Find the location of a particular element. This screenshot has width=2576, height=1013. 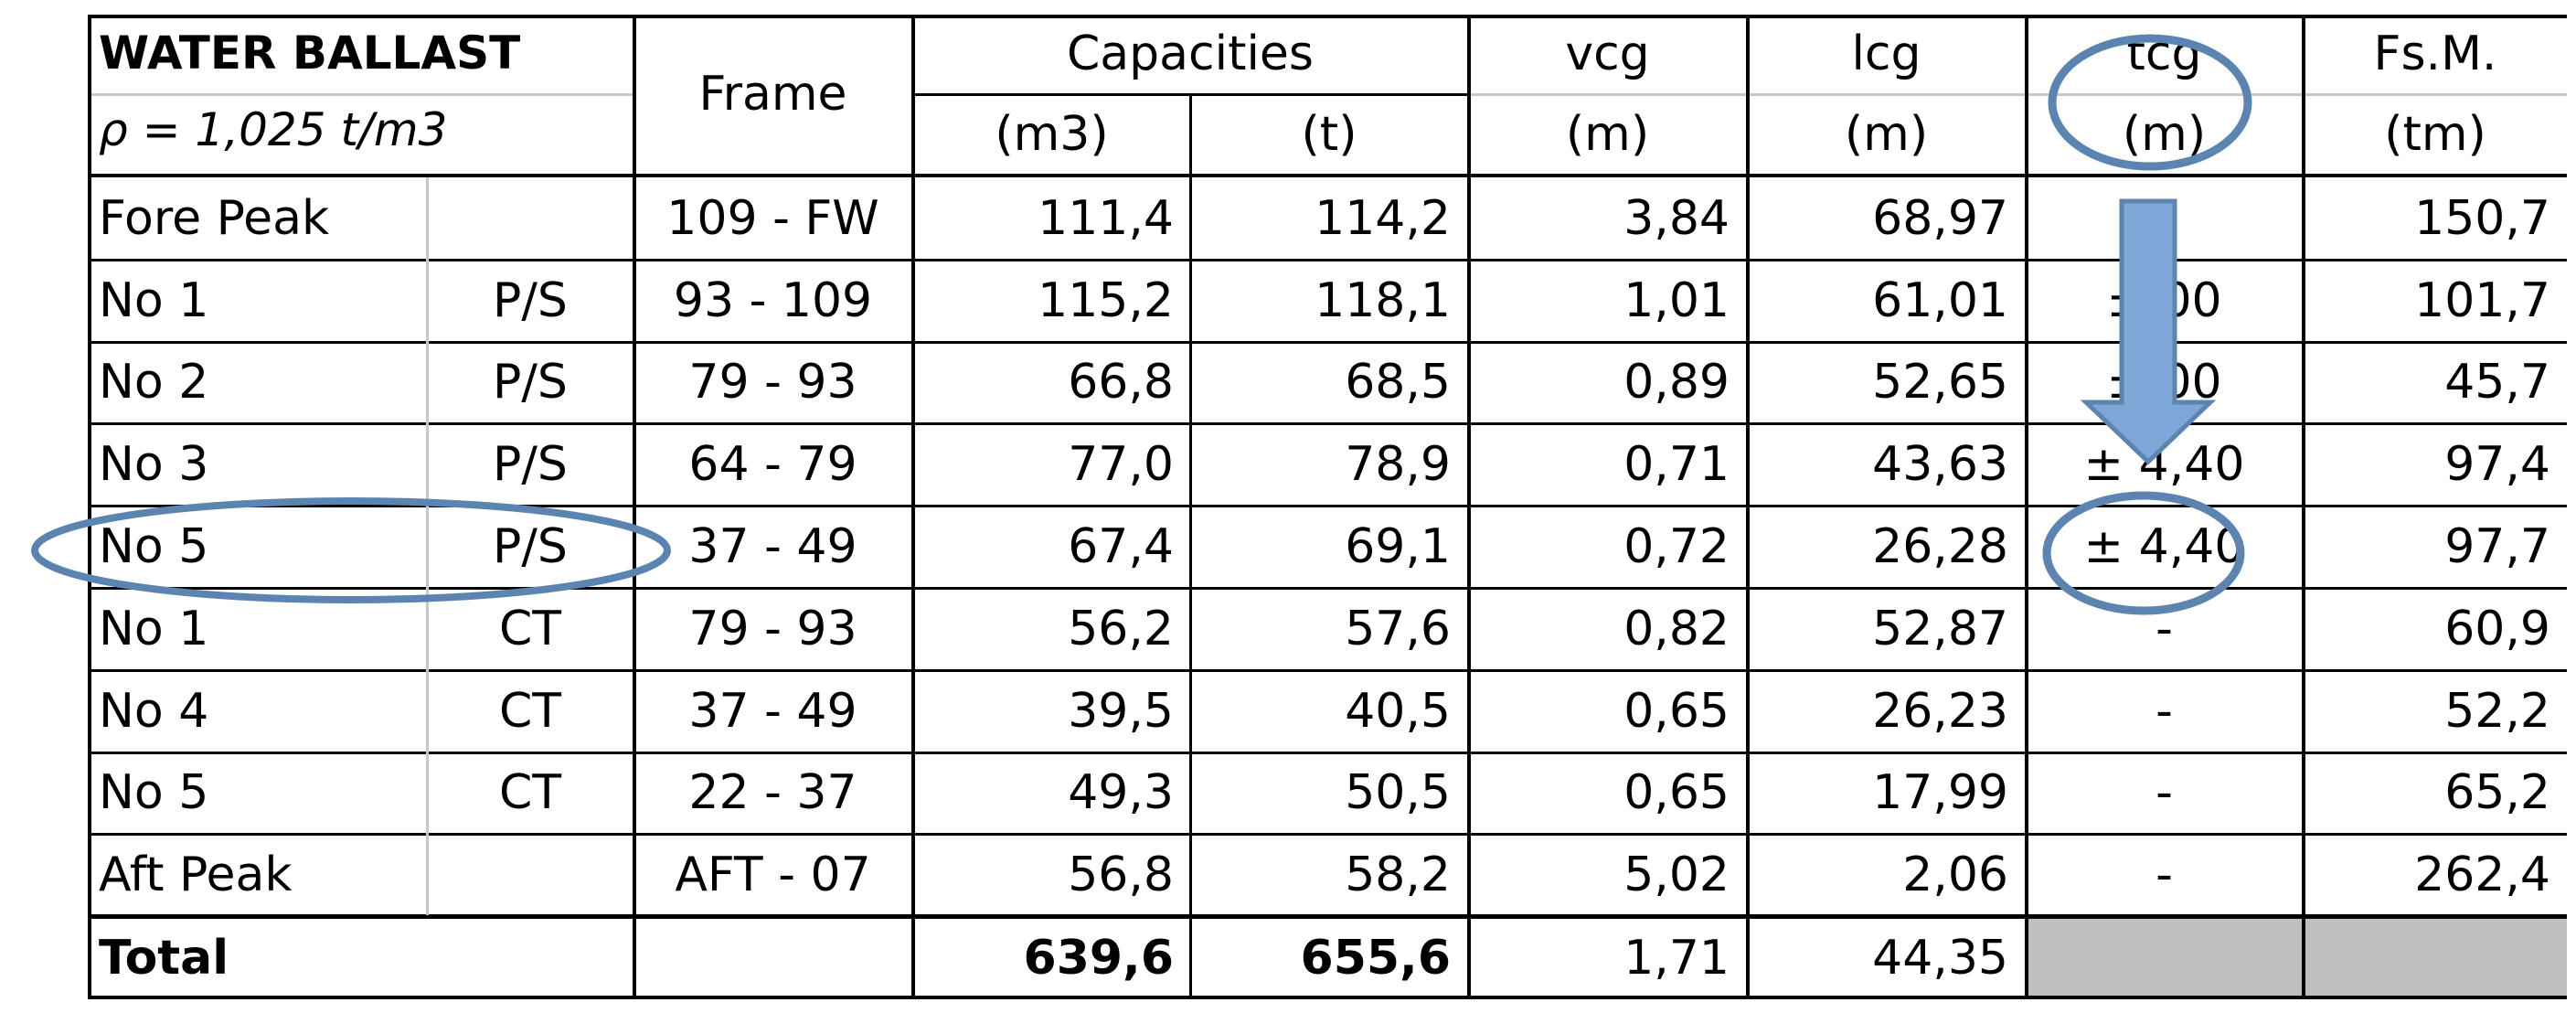

total-lcg: 44,35 is located at coordinates (1940, 958).